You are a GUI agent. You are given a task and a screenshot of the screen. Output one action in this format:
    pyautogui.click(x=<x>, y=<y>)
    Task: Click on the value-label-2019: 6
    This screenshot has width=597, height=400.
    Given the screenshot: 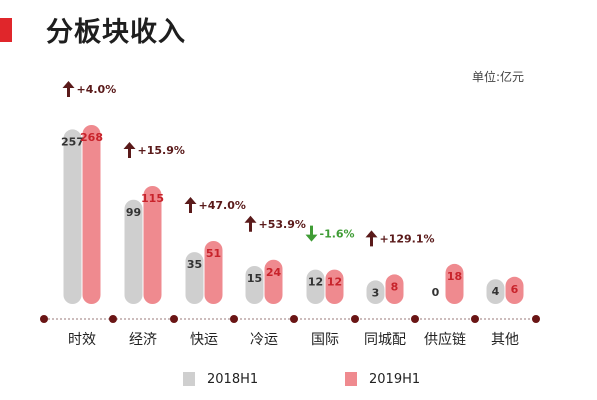 What is the action you would take?
    pyautogui.click(x=515, y=289)
    